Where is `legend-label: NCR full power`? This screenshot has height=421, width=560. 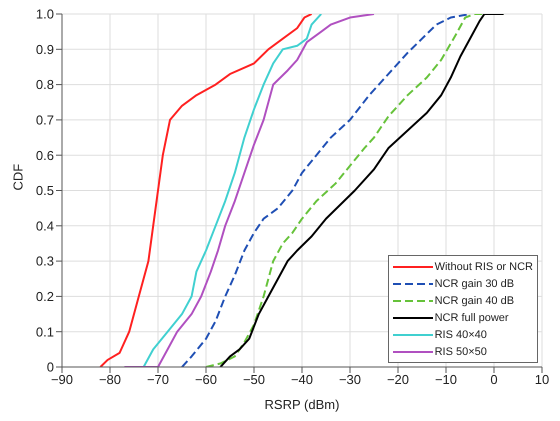 legend-label: NCR full power is located at coordinates (471, 318).